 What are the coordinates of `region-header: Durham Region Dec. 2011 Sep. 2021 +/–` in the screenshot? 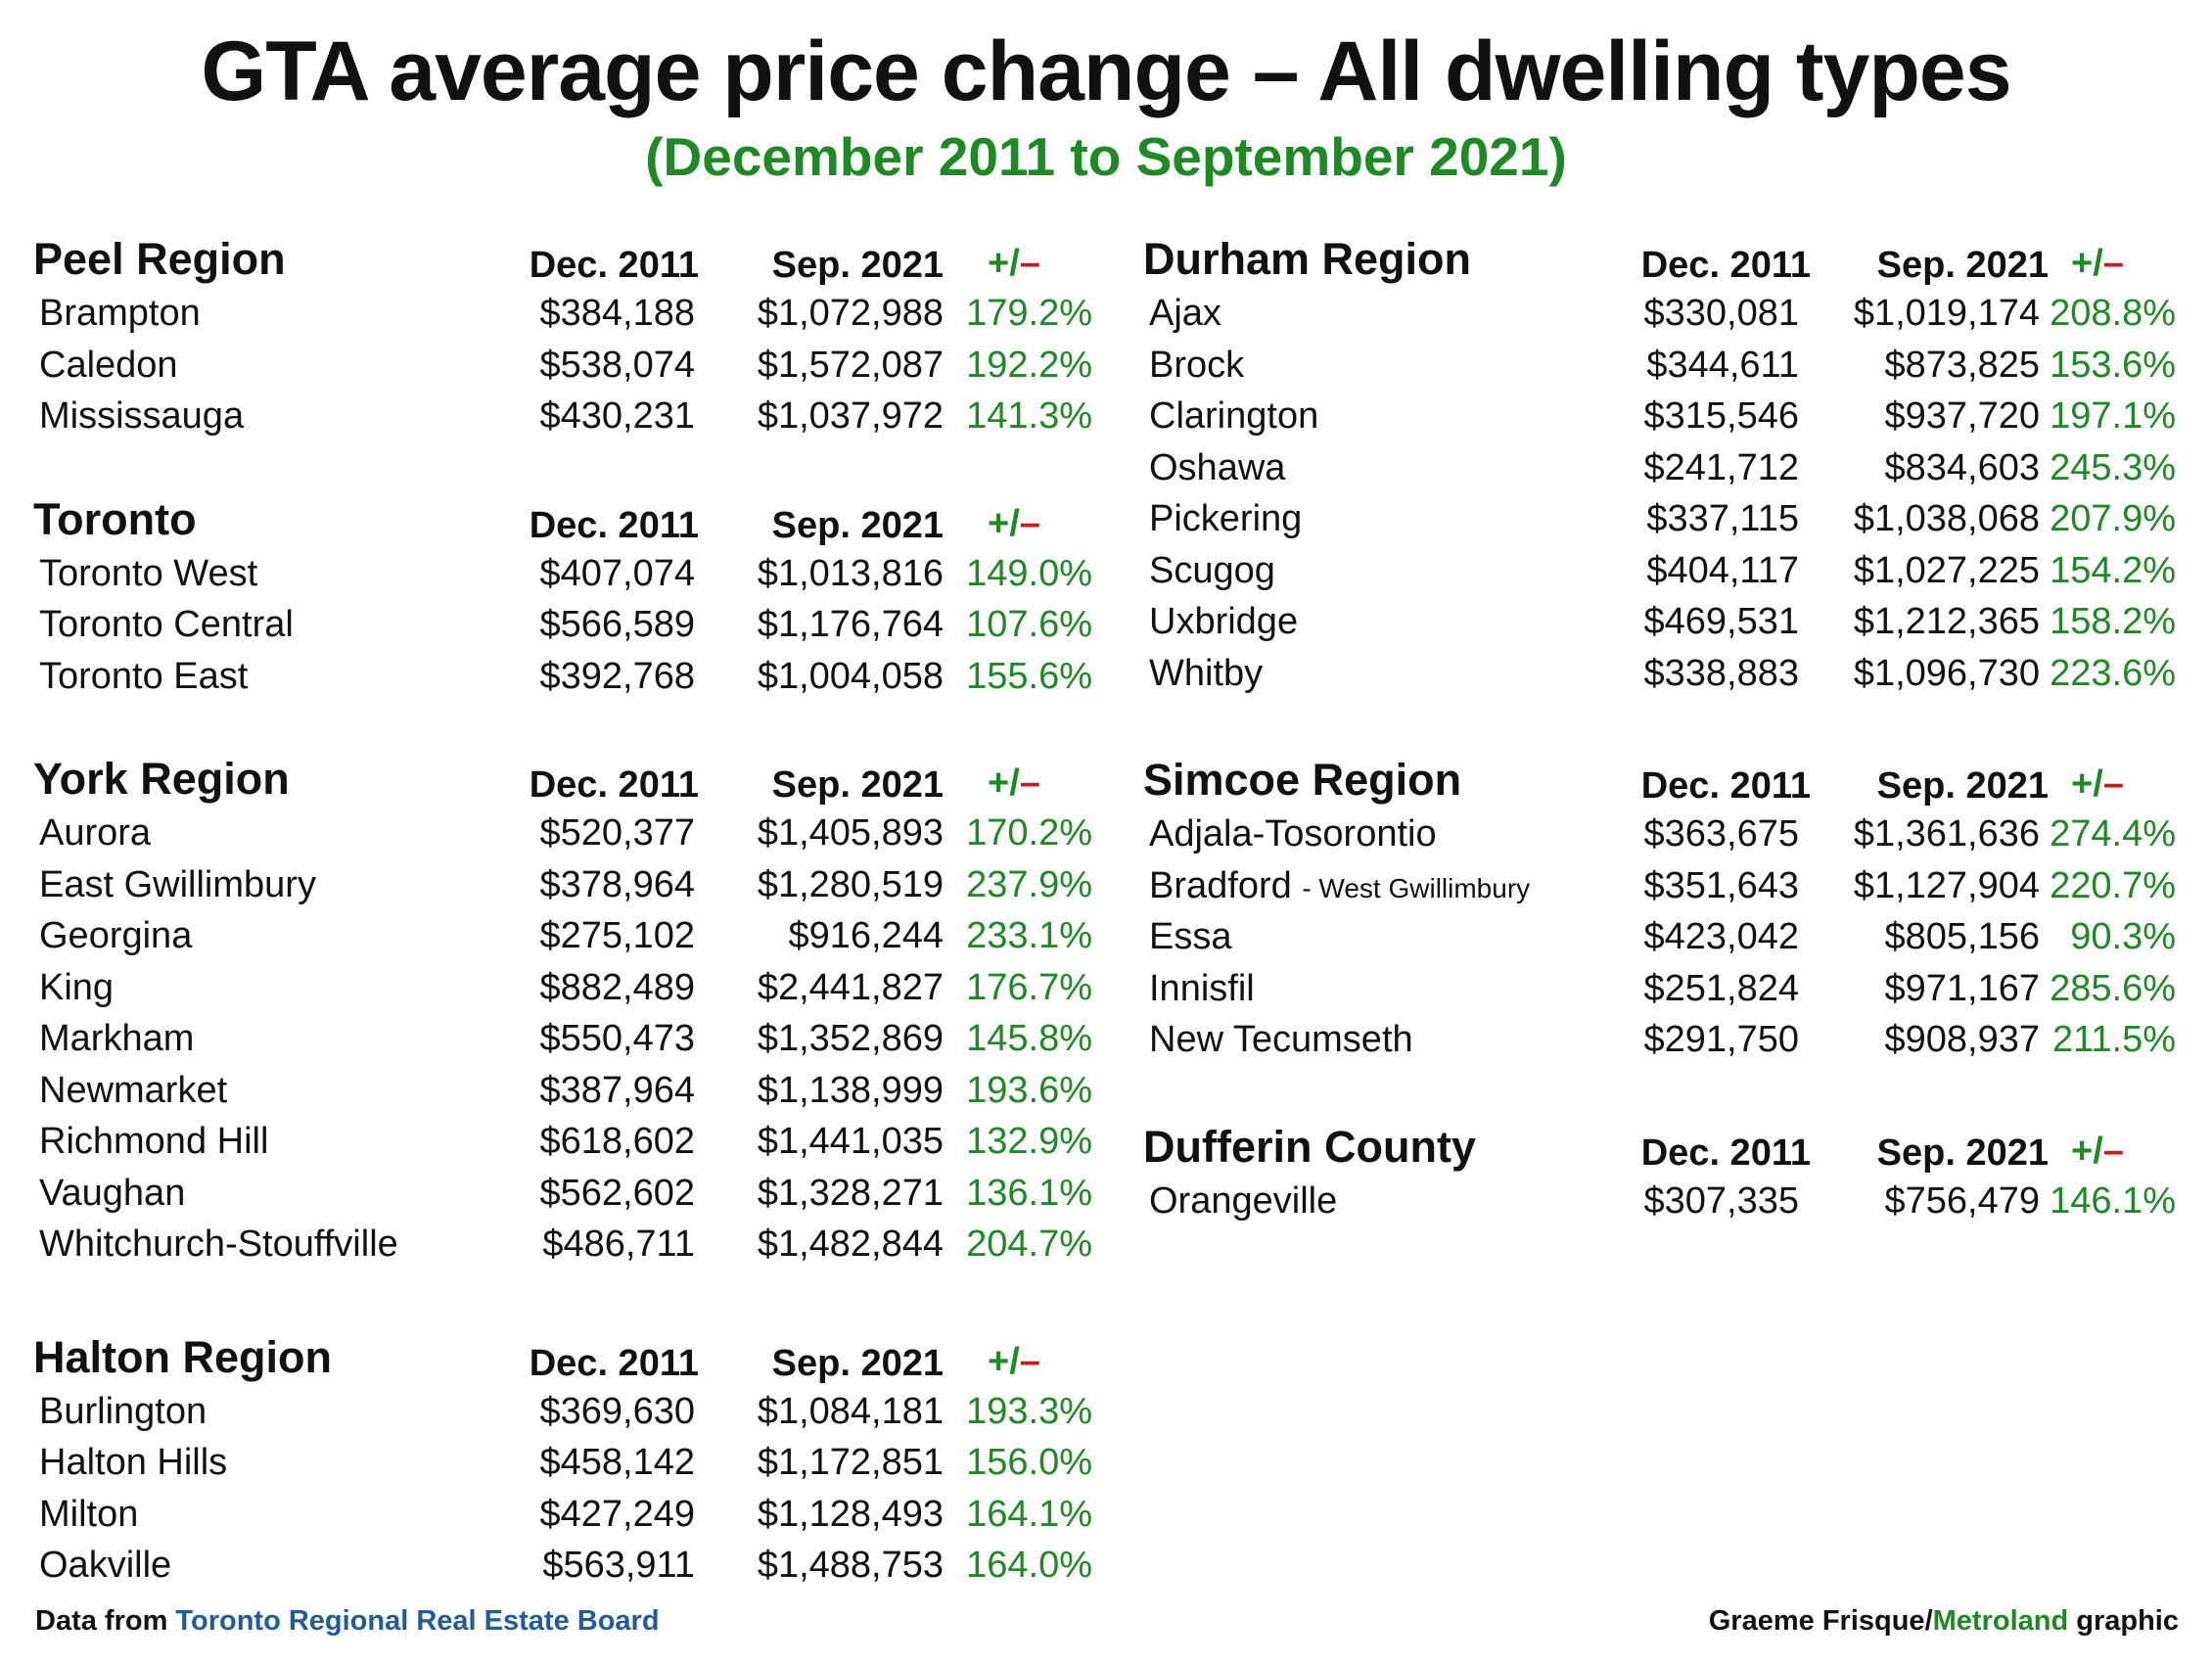 It's located at (1666, 259).